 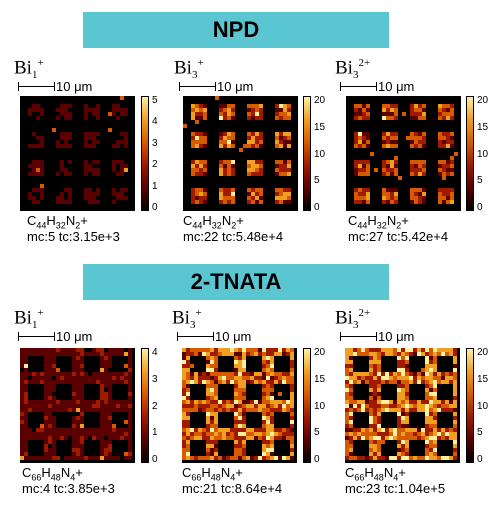 What do you see at coordinates (73, 236) in the screenshot?
I see `count-summary: mc:5 tc:3.15e+3` at bounding box center [73, 236].